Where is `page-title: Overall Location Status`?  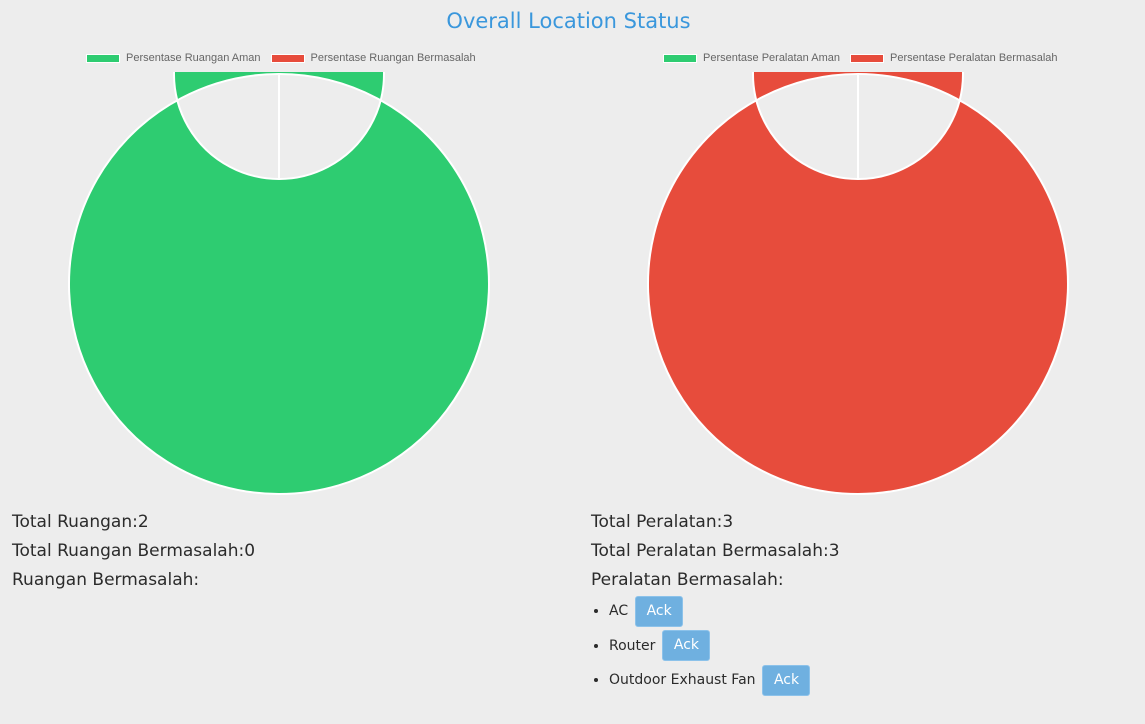
page-title: Overall Location Status is located at coordinates (568, 21).